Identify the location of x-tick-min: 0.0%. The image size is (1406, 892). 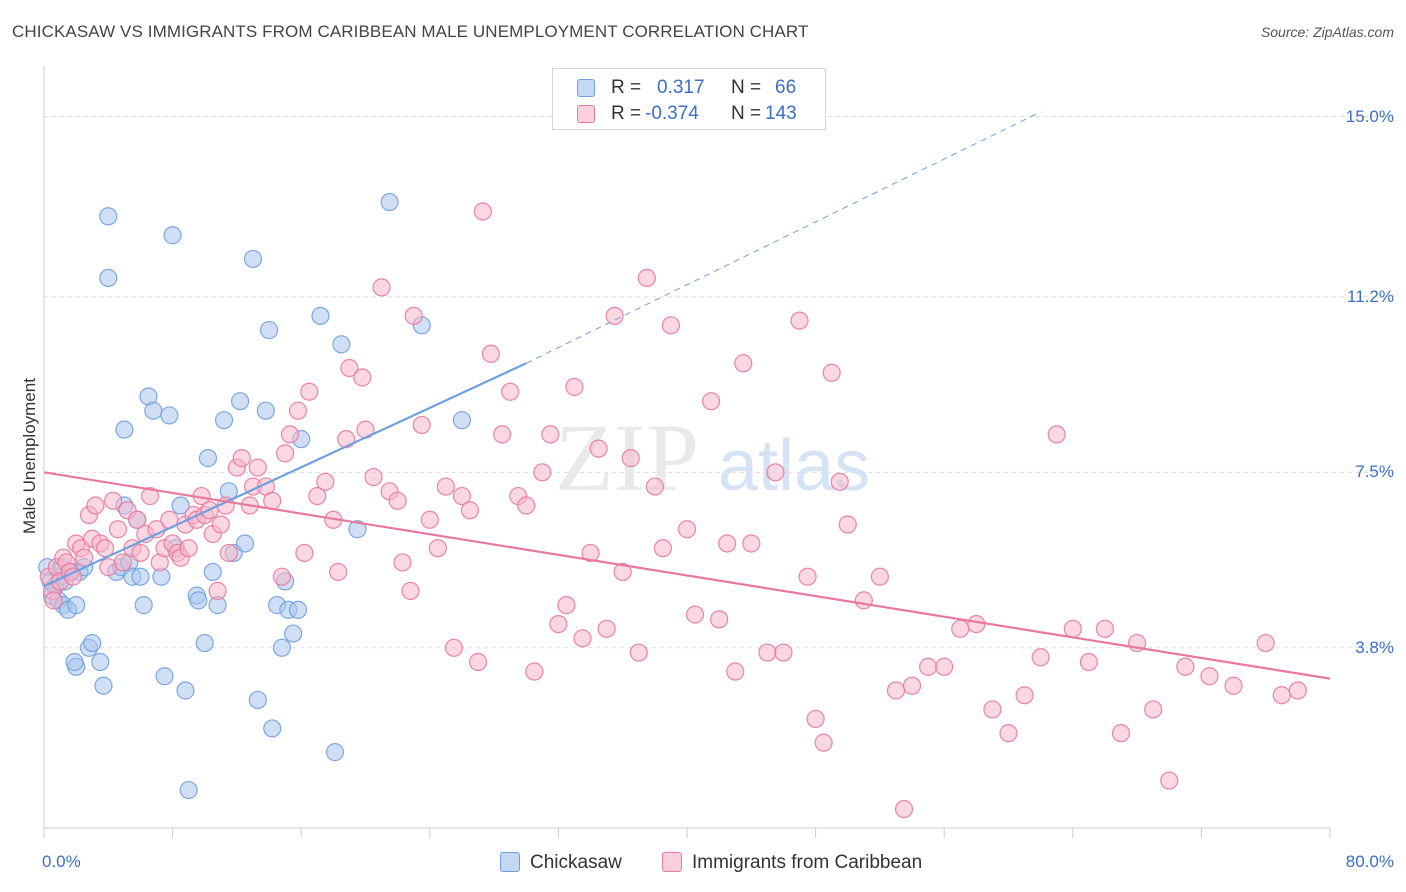
(61, 861).